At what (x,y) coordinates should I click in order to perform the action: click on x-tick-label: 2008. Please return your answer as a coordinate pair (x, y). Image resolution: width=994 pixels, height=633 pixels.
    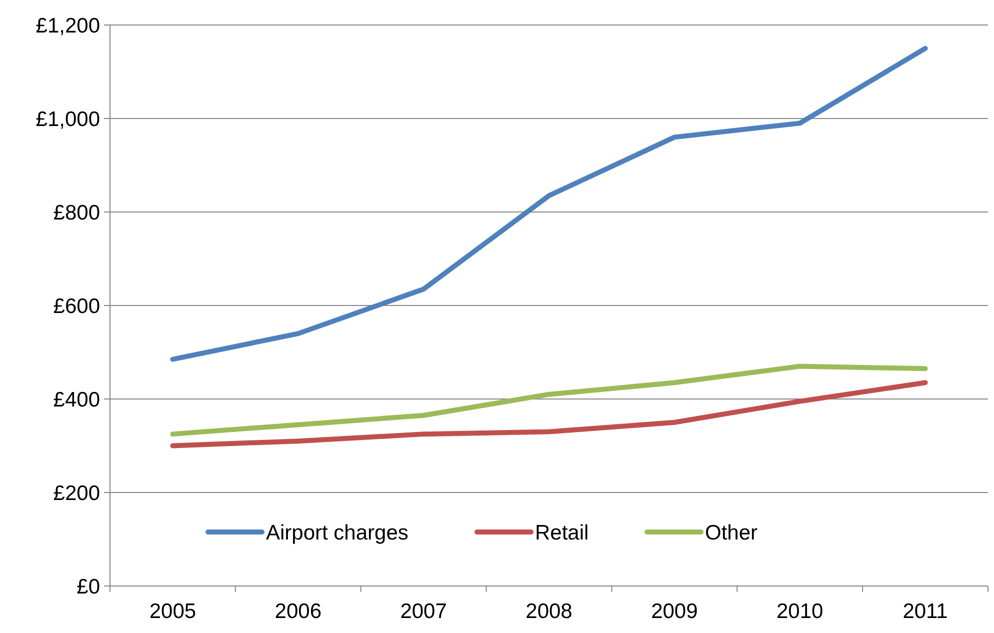
    Looking at the image, I should click on (549, 611).